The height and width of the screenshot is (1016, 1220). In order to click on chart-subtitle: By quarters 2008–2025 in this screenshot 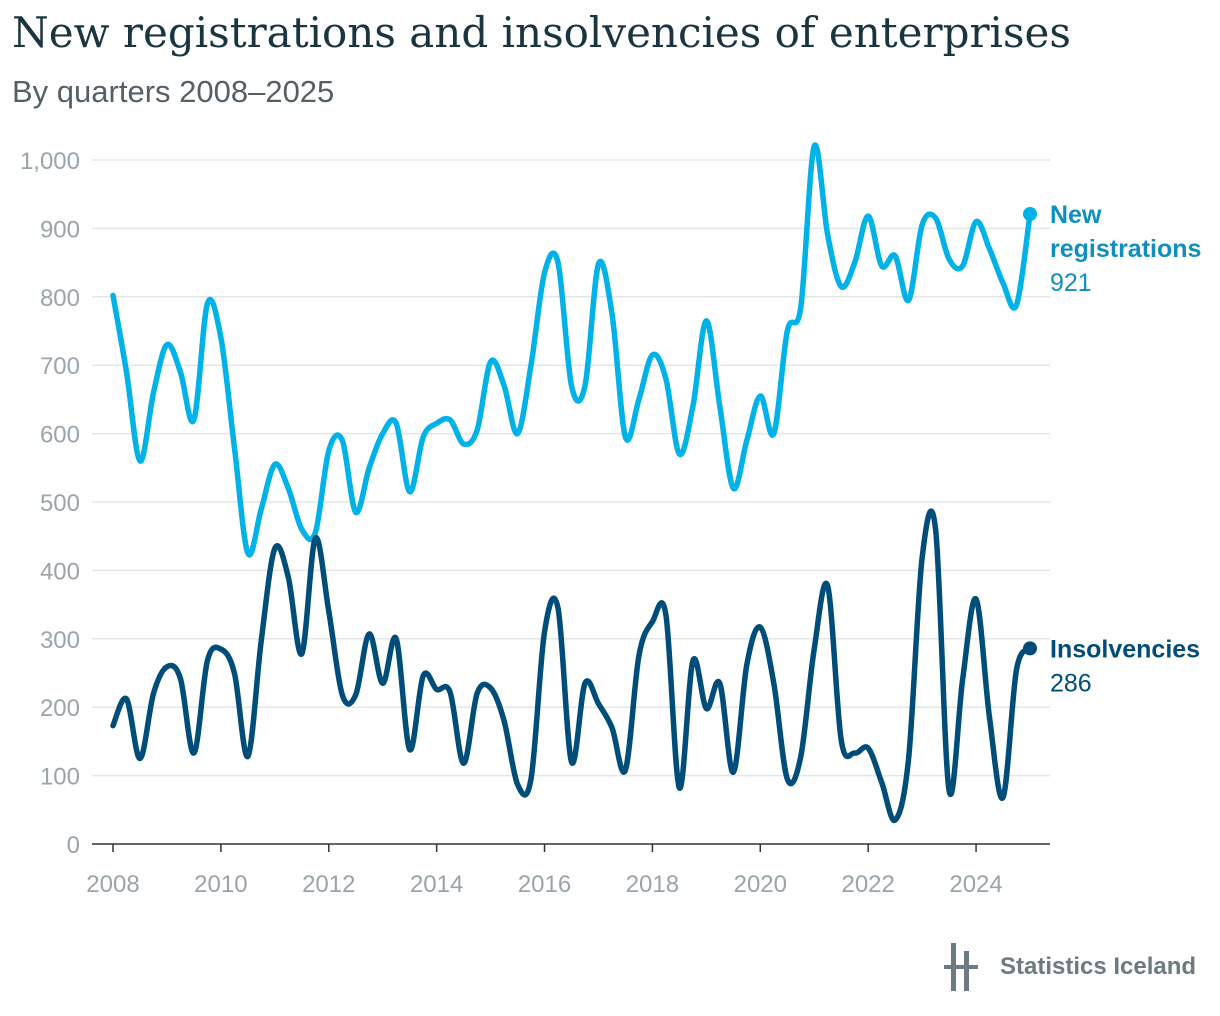, I will do `click(173, 91)`.